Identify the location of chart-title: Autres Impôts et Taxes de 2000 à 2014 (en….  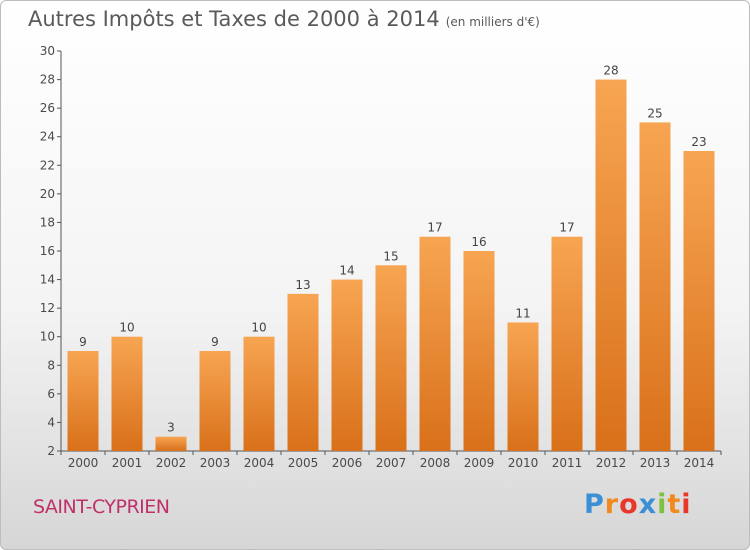
(284, 19).